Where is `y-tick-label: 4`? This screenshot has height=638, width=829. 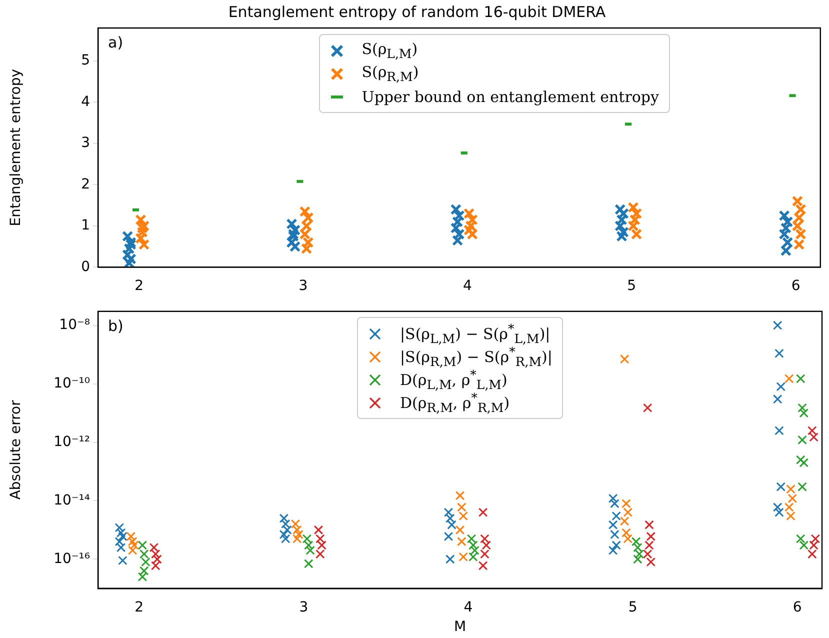 y-tick-label: 4 is located at coordinates (85, 102).